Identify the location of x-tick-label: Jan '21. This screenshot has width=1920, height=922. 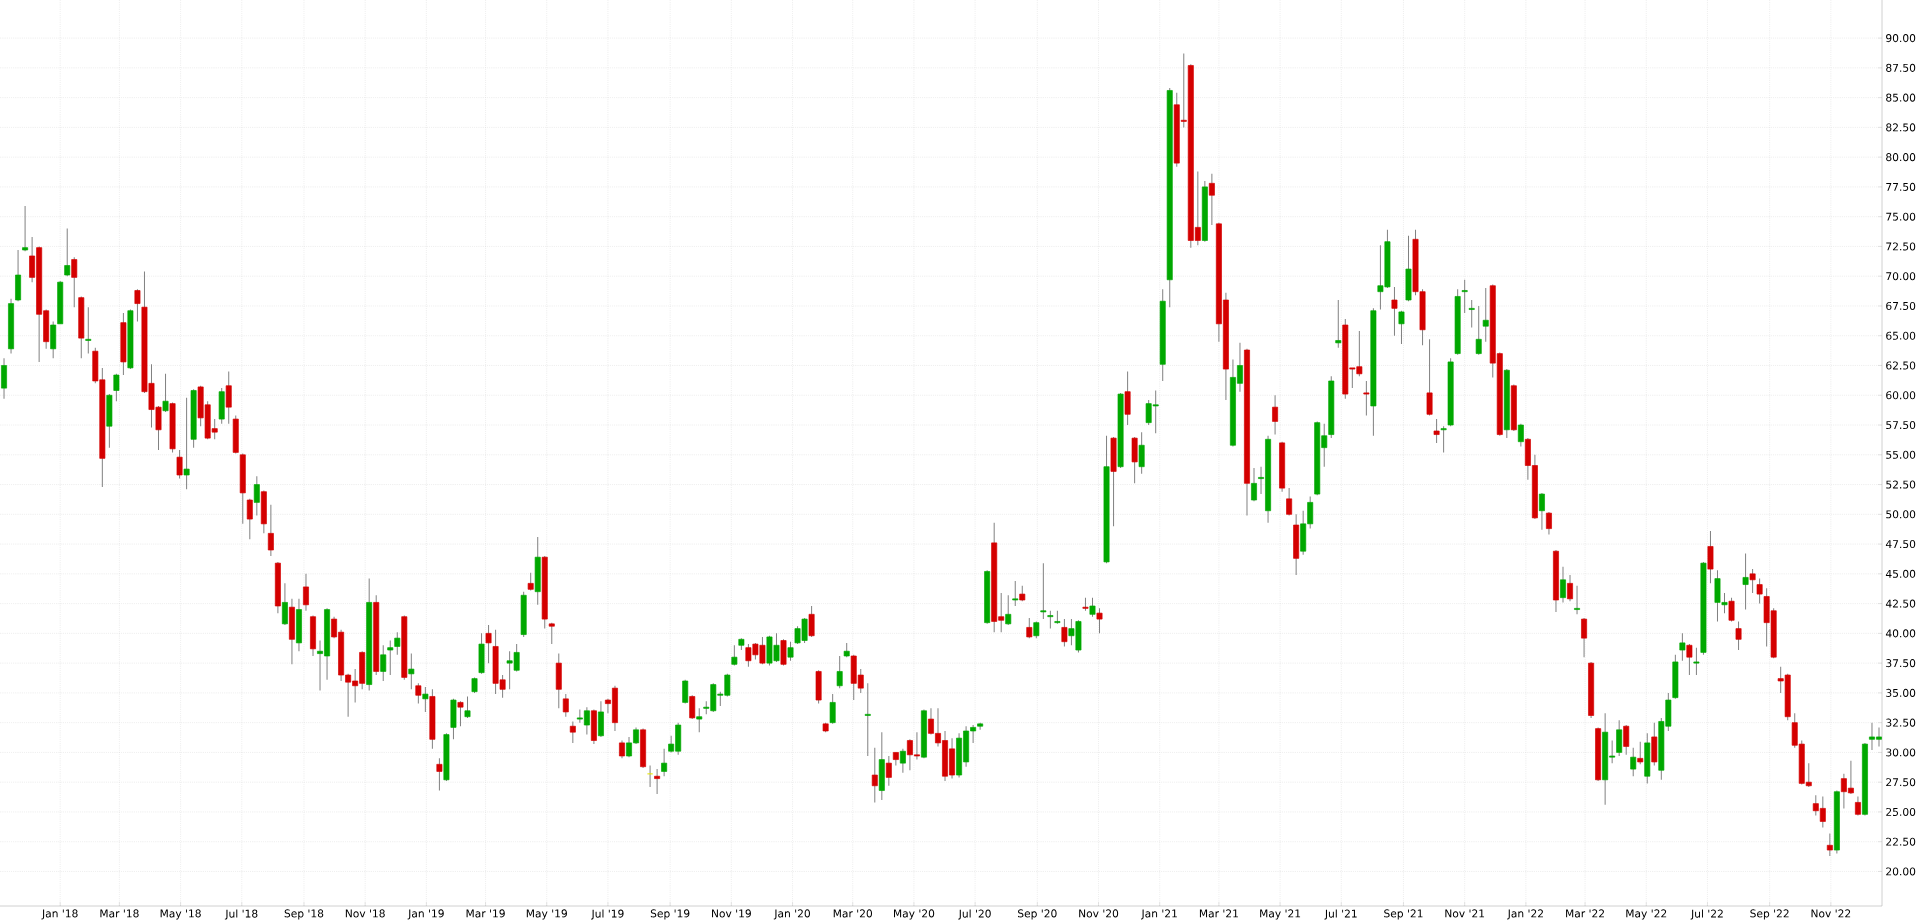
(1158, 914).